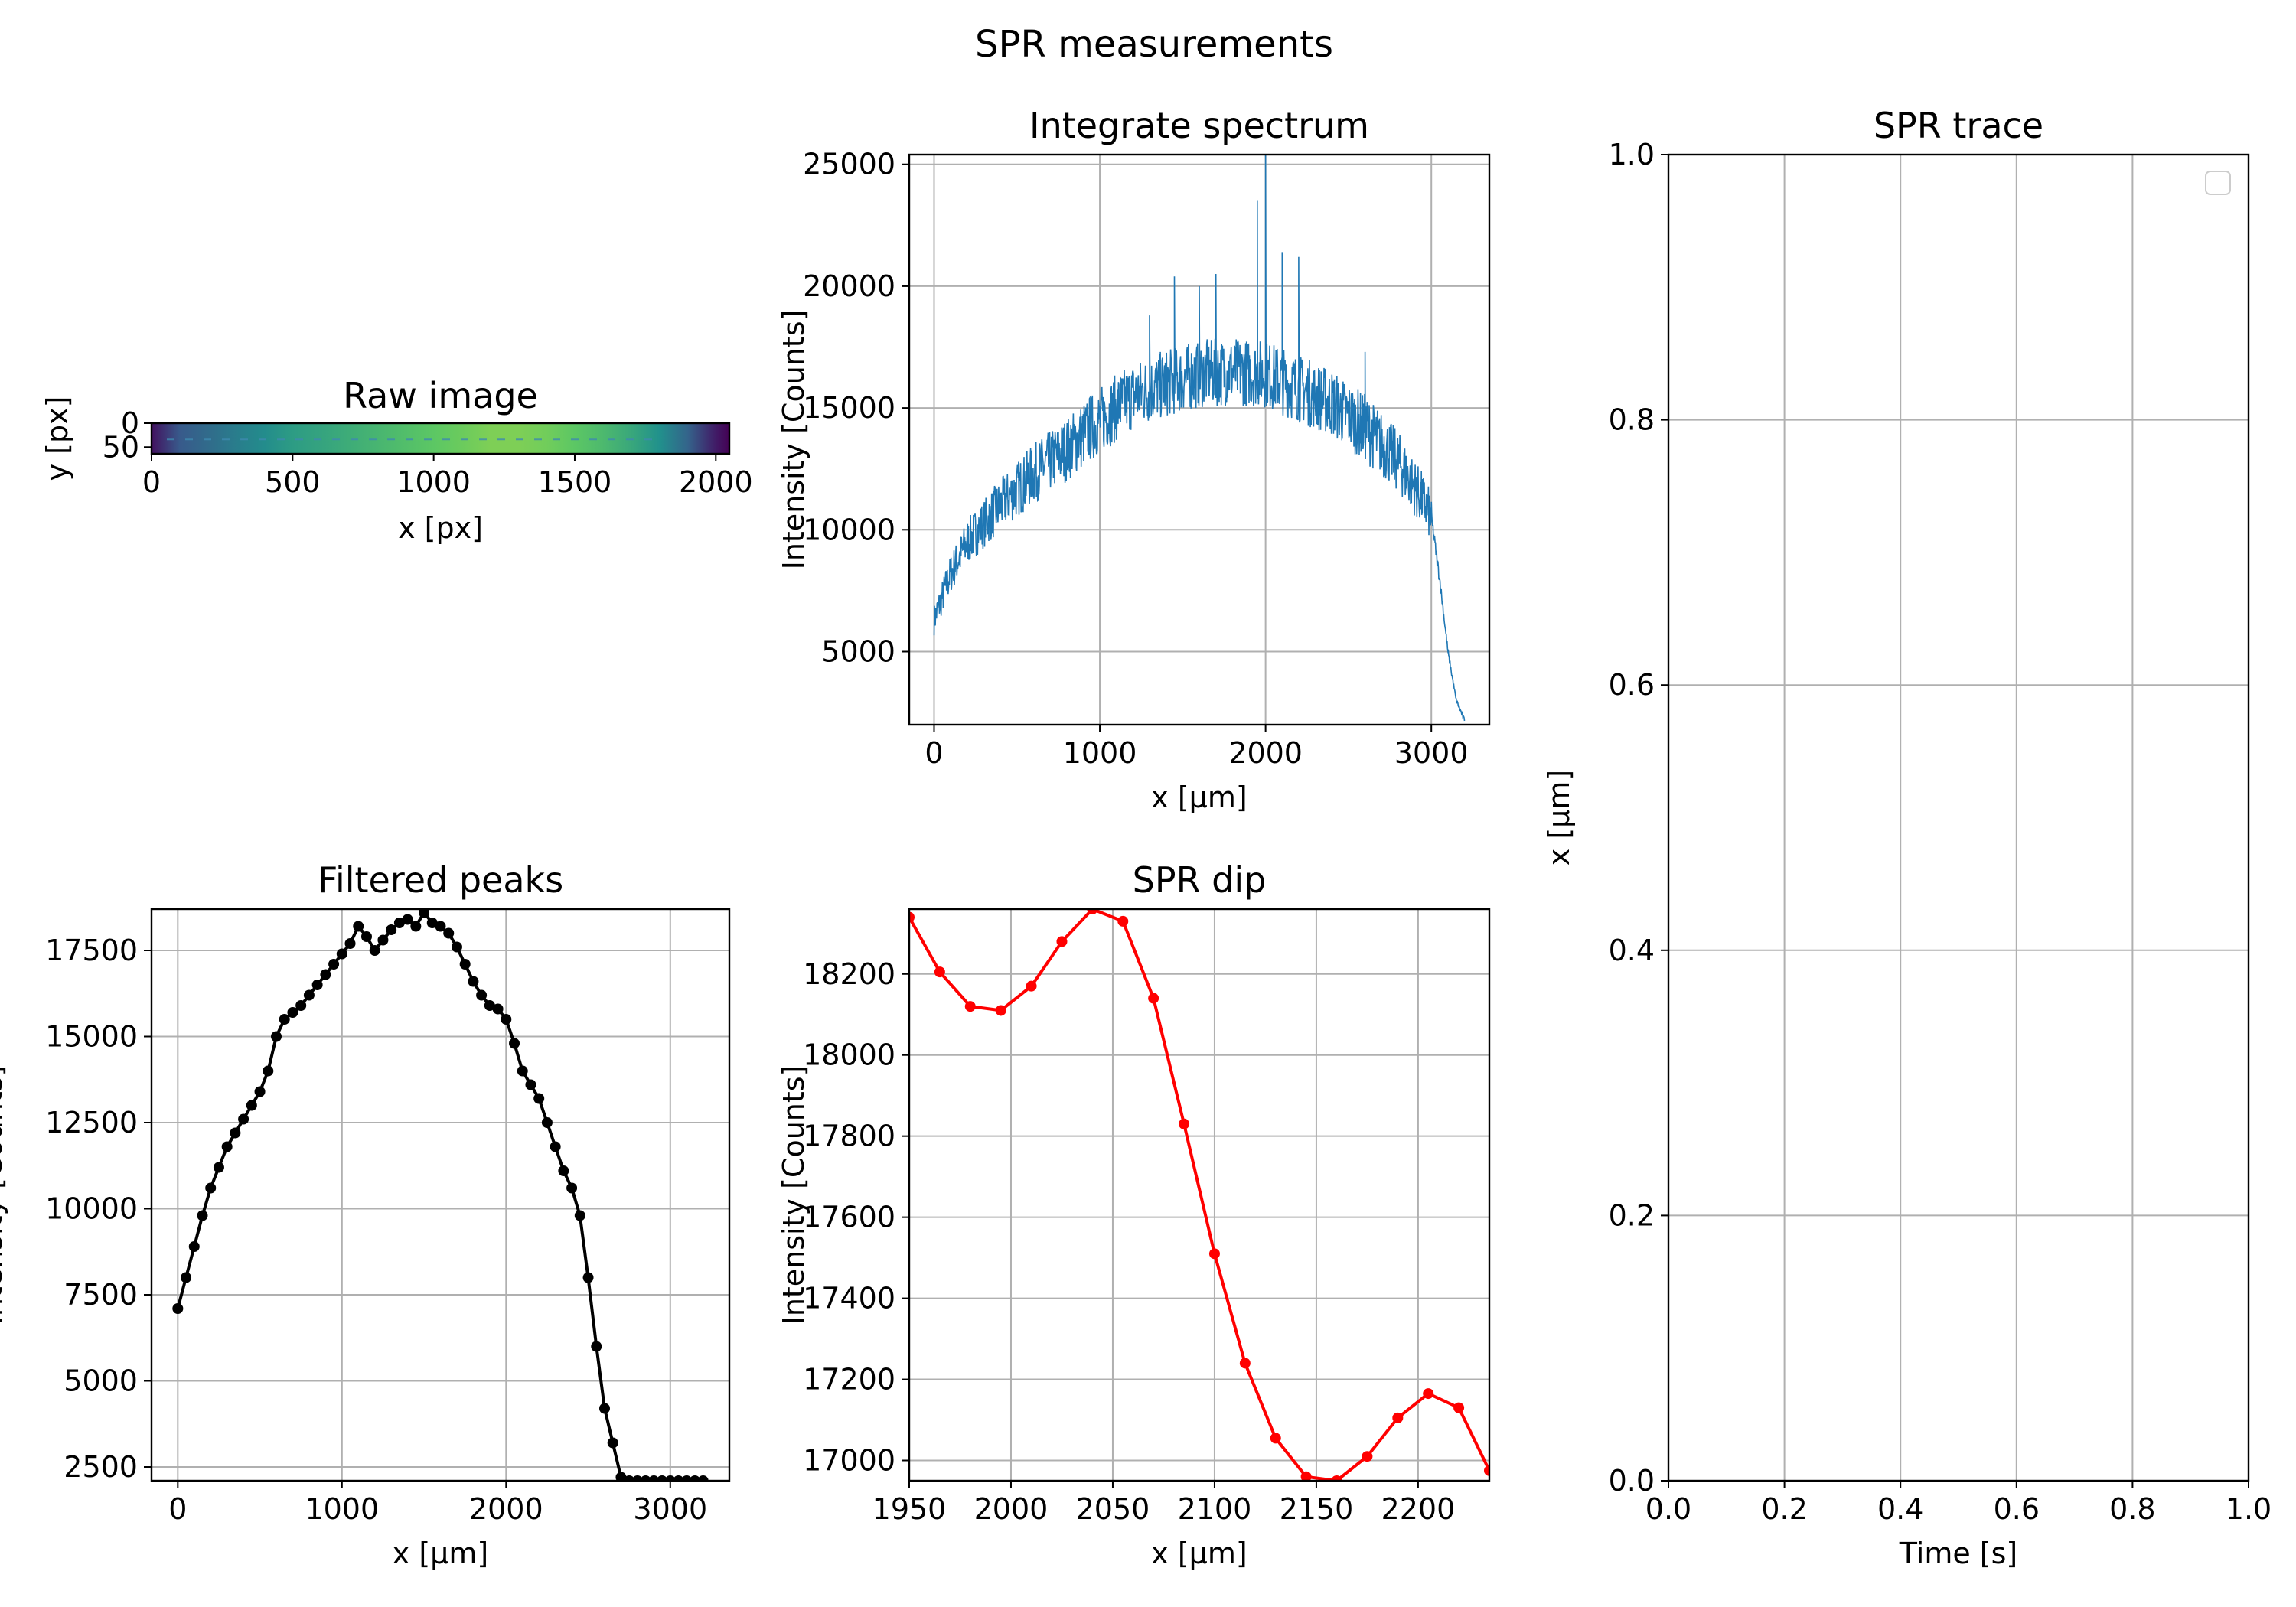  What do you see at coordinates (849, 286) in the screenshot?
I see `spectrum-ytick-label: 20000` at bounding box center [849, 286].